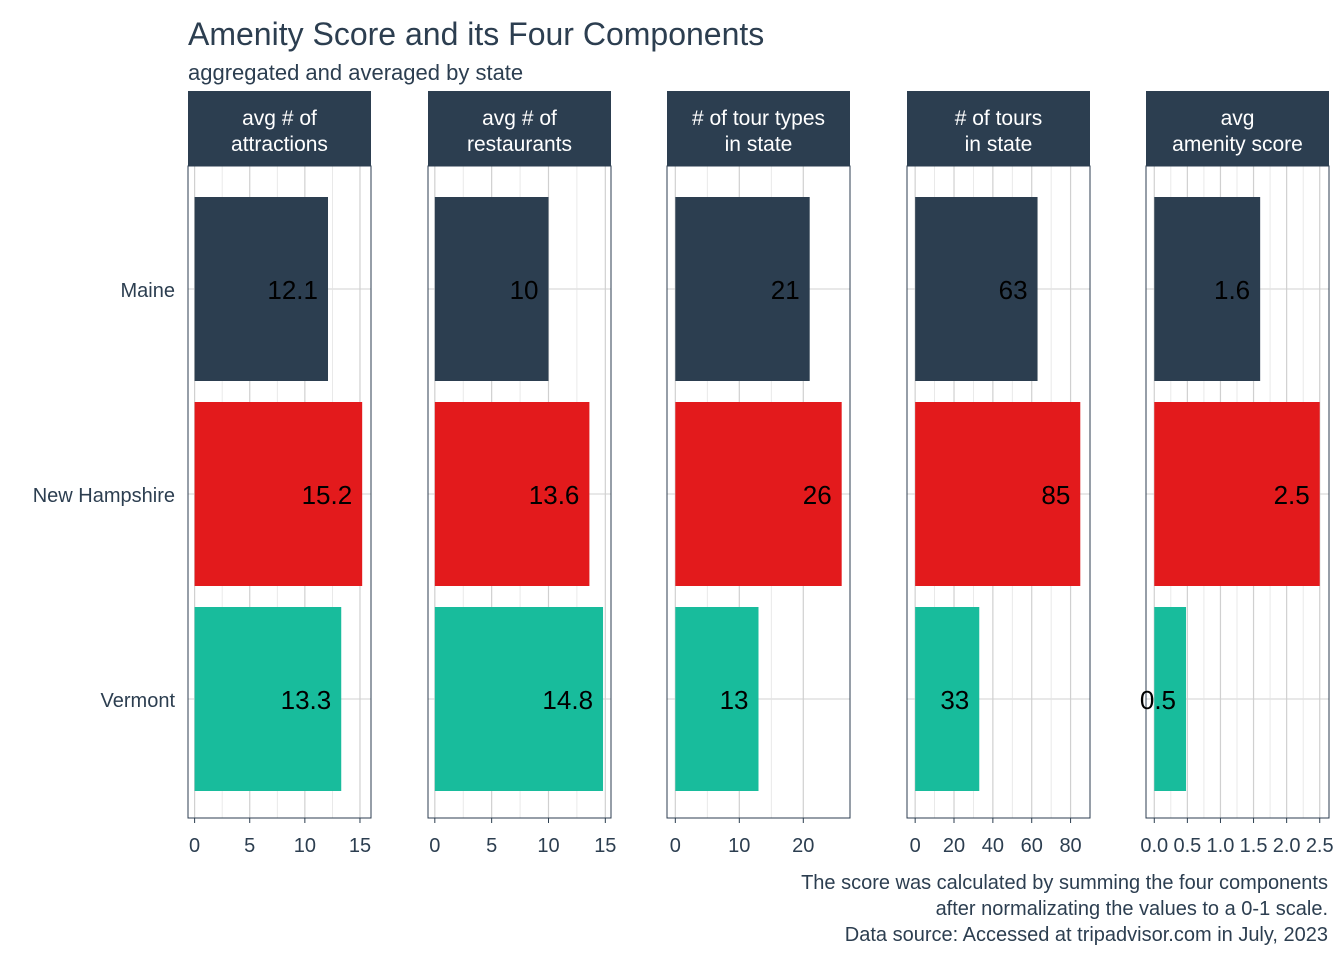 The image size is (1344, 960). What do you see at coordinates (567, 700) in the screenshot?
I see `data-label: 14.8` at bounding box center [567, 700].